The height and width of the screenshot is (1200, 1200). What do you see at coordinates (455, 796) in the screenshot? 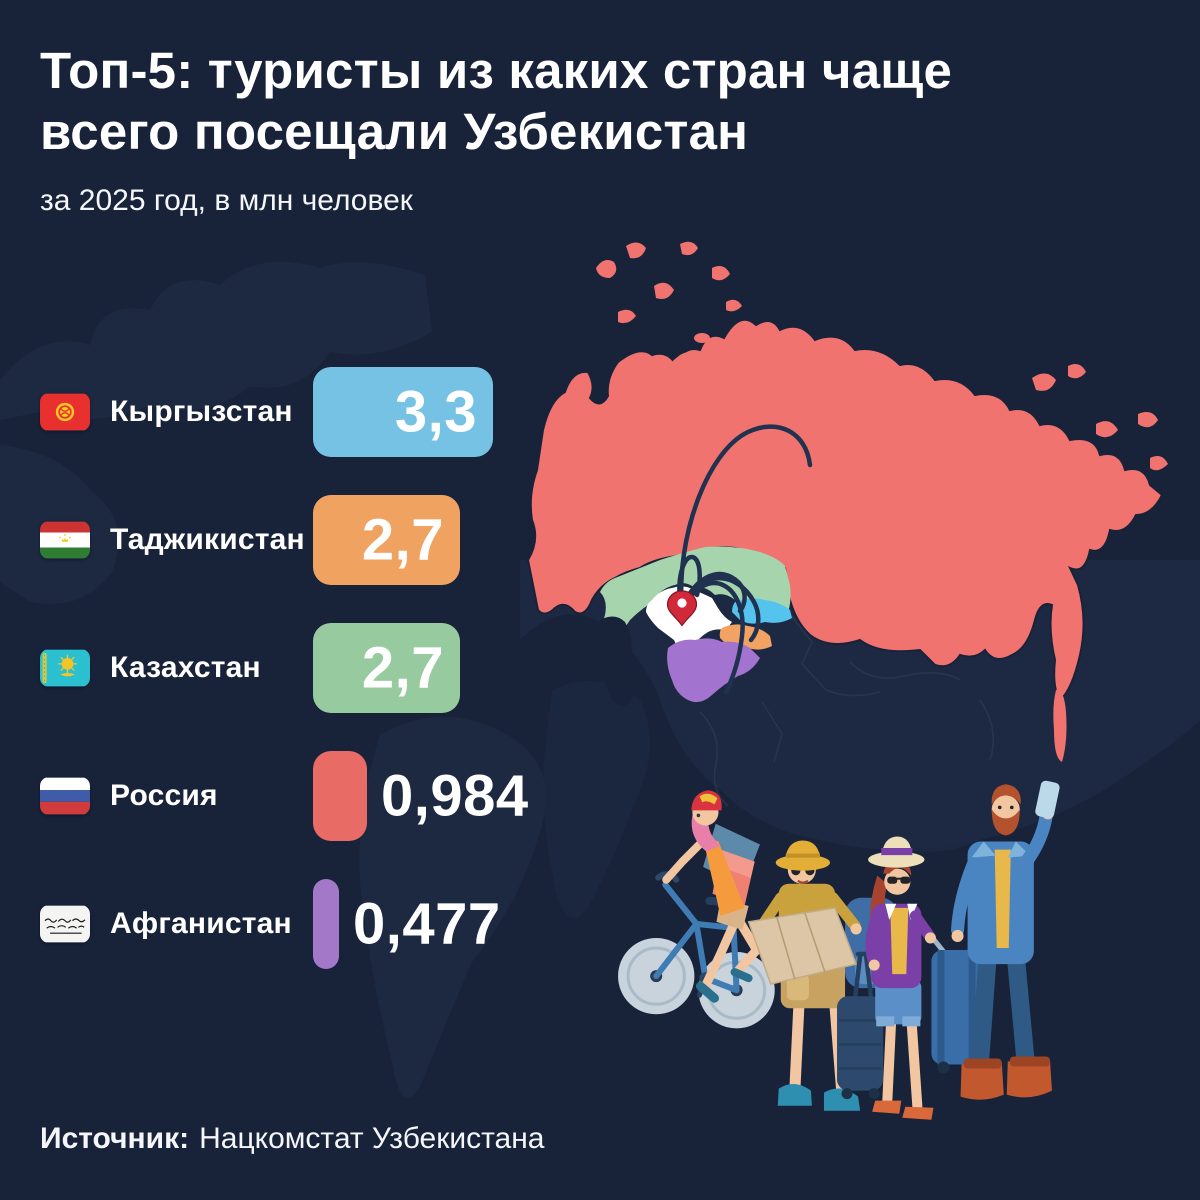
I see `bar-value: 0,984` at bounding box center [455, 796].